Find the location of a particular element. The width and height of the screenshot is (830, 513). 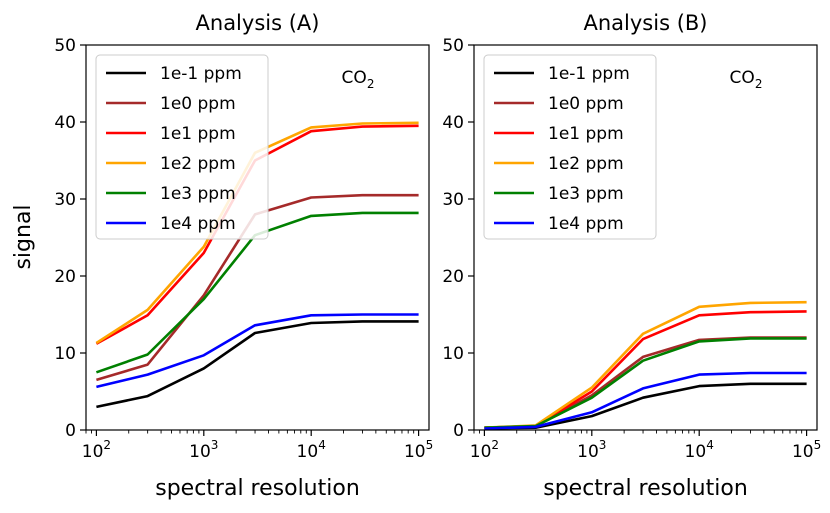

chart-title: Analysis (A) is located at coordinates (258, 23).